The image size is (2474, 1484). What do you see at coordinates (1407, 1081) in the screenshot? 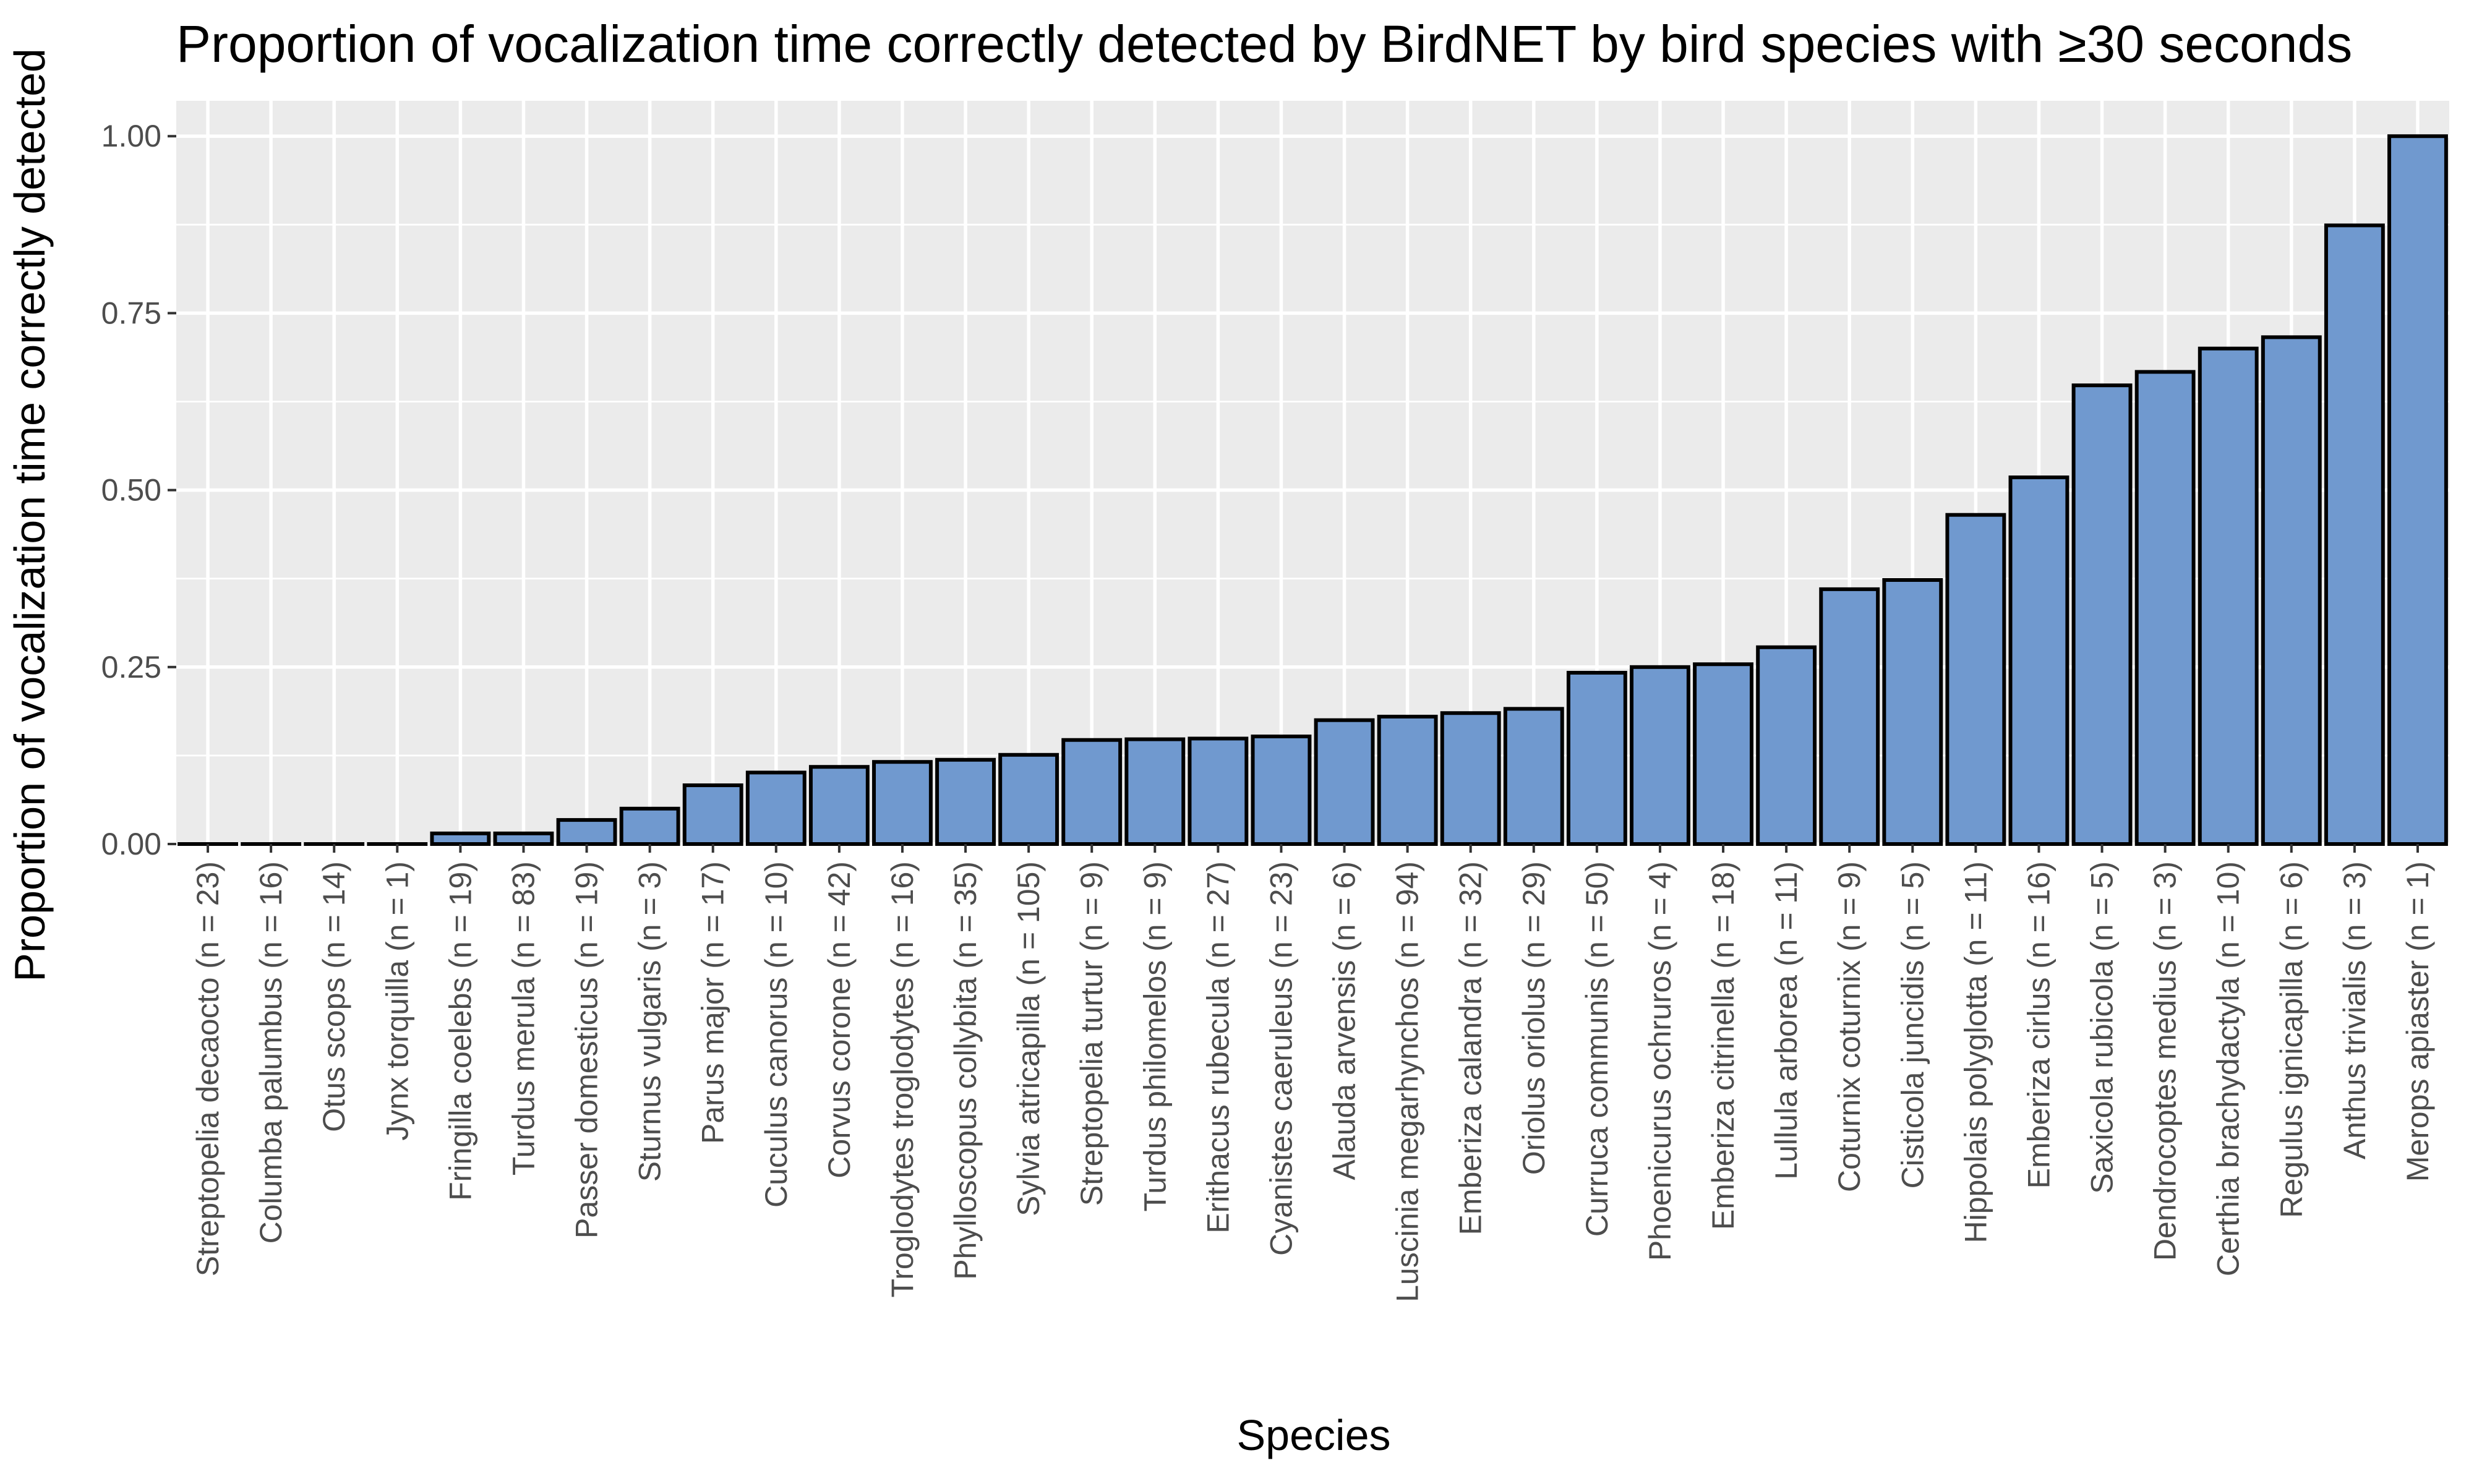
I see `x-tick-label: Luscinia megarhynchos (n = 94)` at bounding box center [1407, 1081].